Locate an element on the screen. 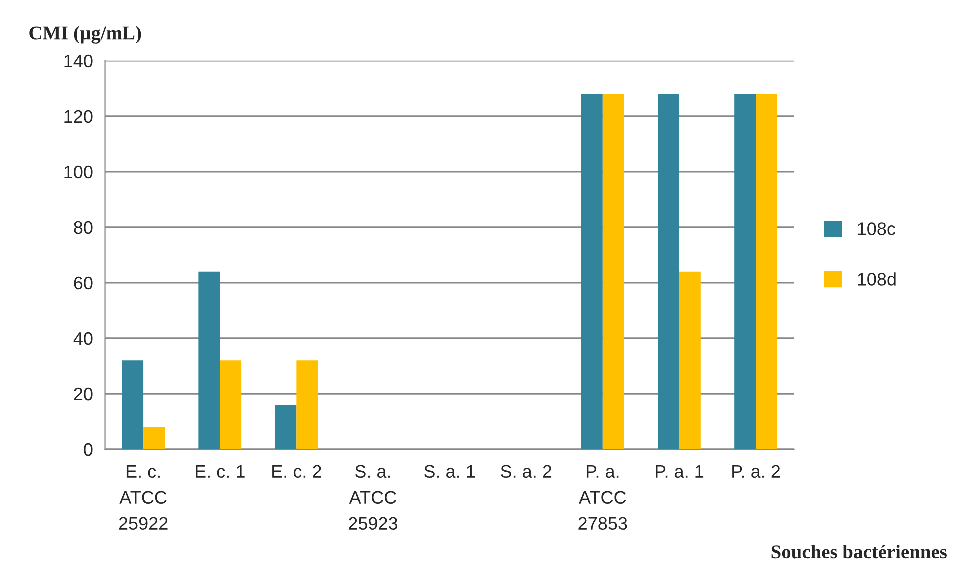 The image size is (957, 580). y-tick-label: 120 is located at coordinates (78, 117).